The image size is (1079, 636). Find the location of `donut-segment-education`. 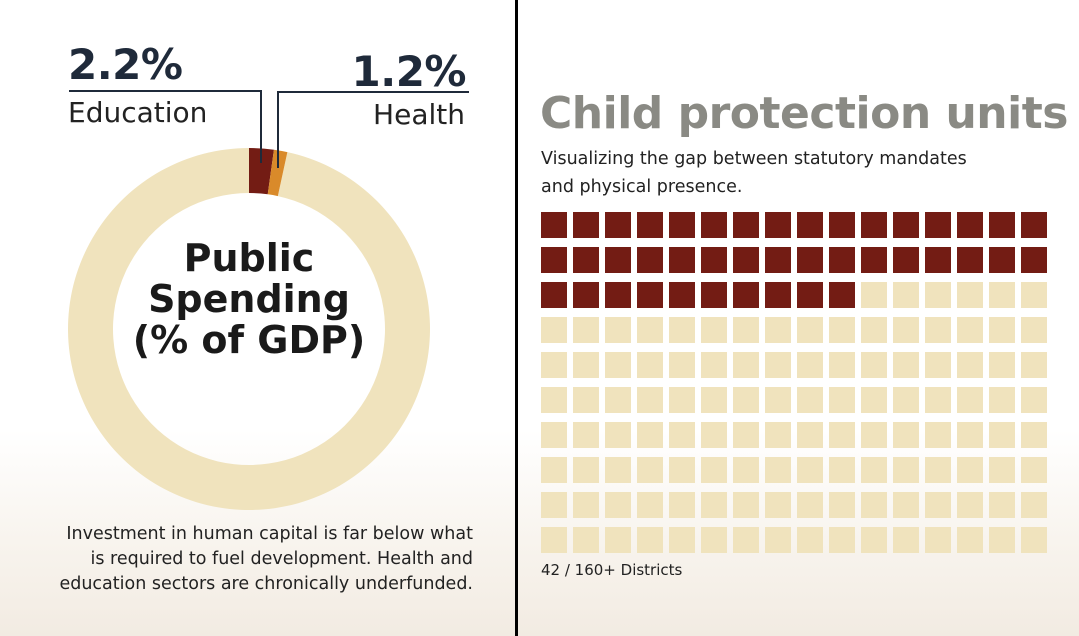

donut-segment-education is located at coordinates (261, 171).